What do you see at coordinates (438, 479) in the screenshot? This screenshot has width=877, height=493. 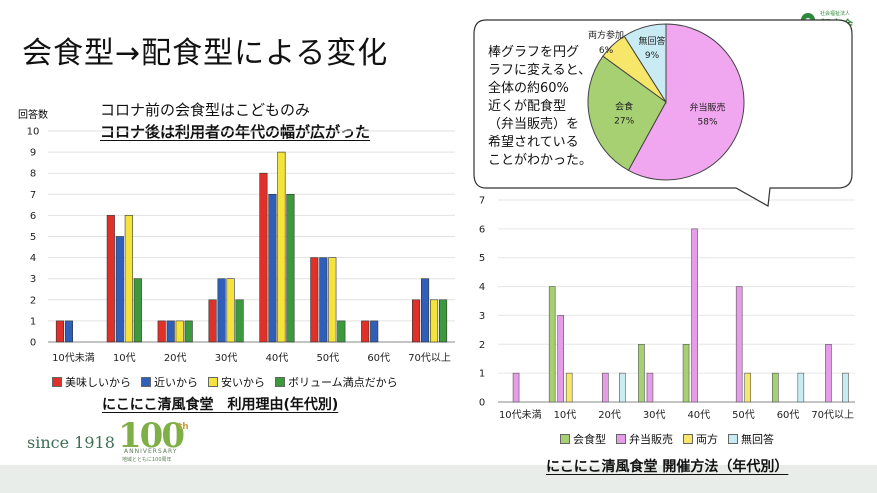 I see `footer-band` at bounding box center [438, 479].